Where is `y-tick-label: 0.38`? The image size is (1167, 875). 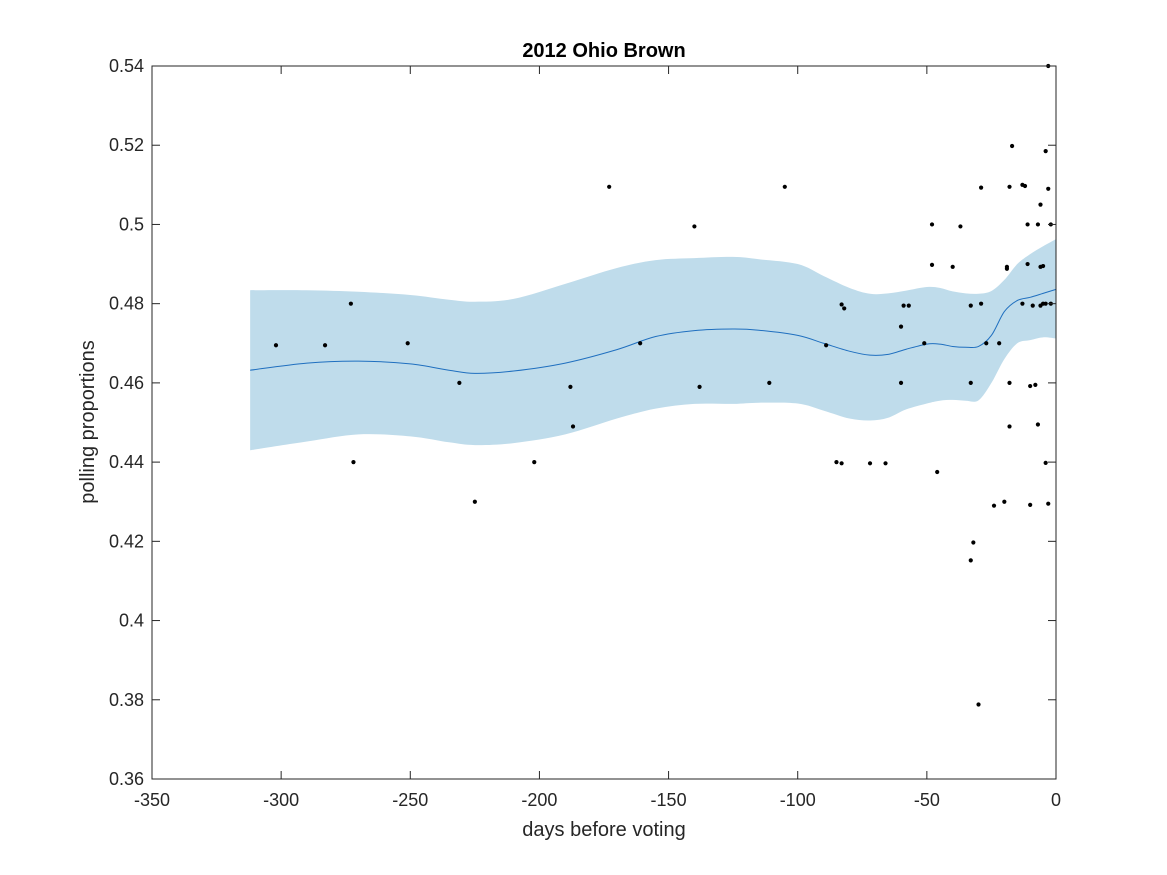
y-tick-label: 0.38 is located at coordinates (126, 700).